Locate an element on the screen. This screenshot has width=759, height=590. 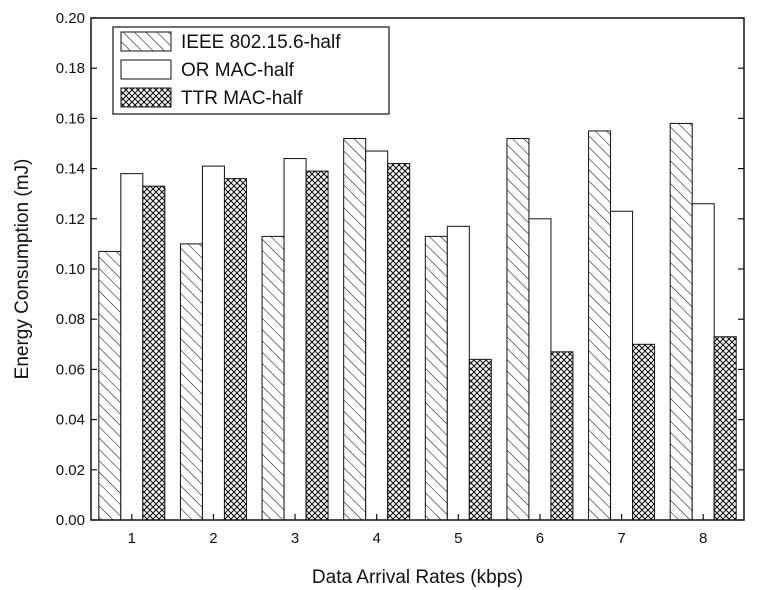
legend-label: OR MAC-half is located at coordinates (238, 70).